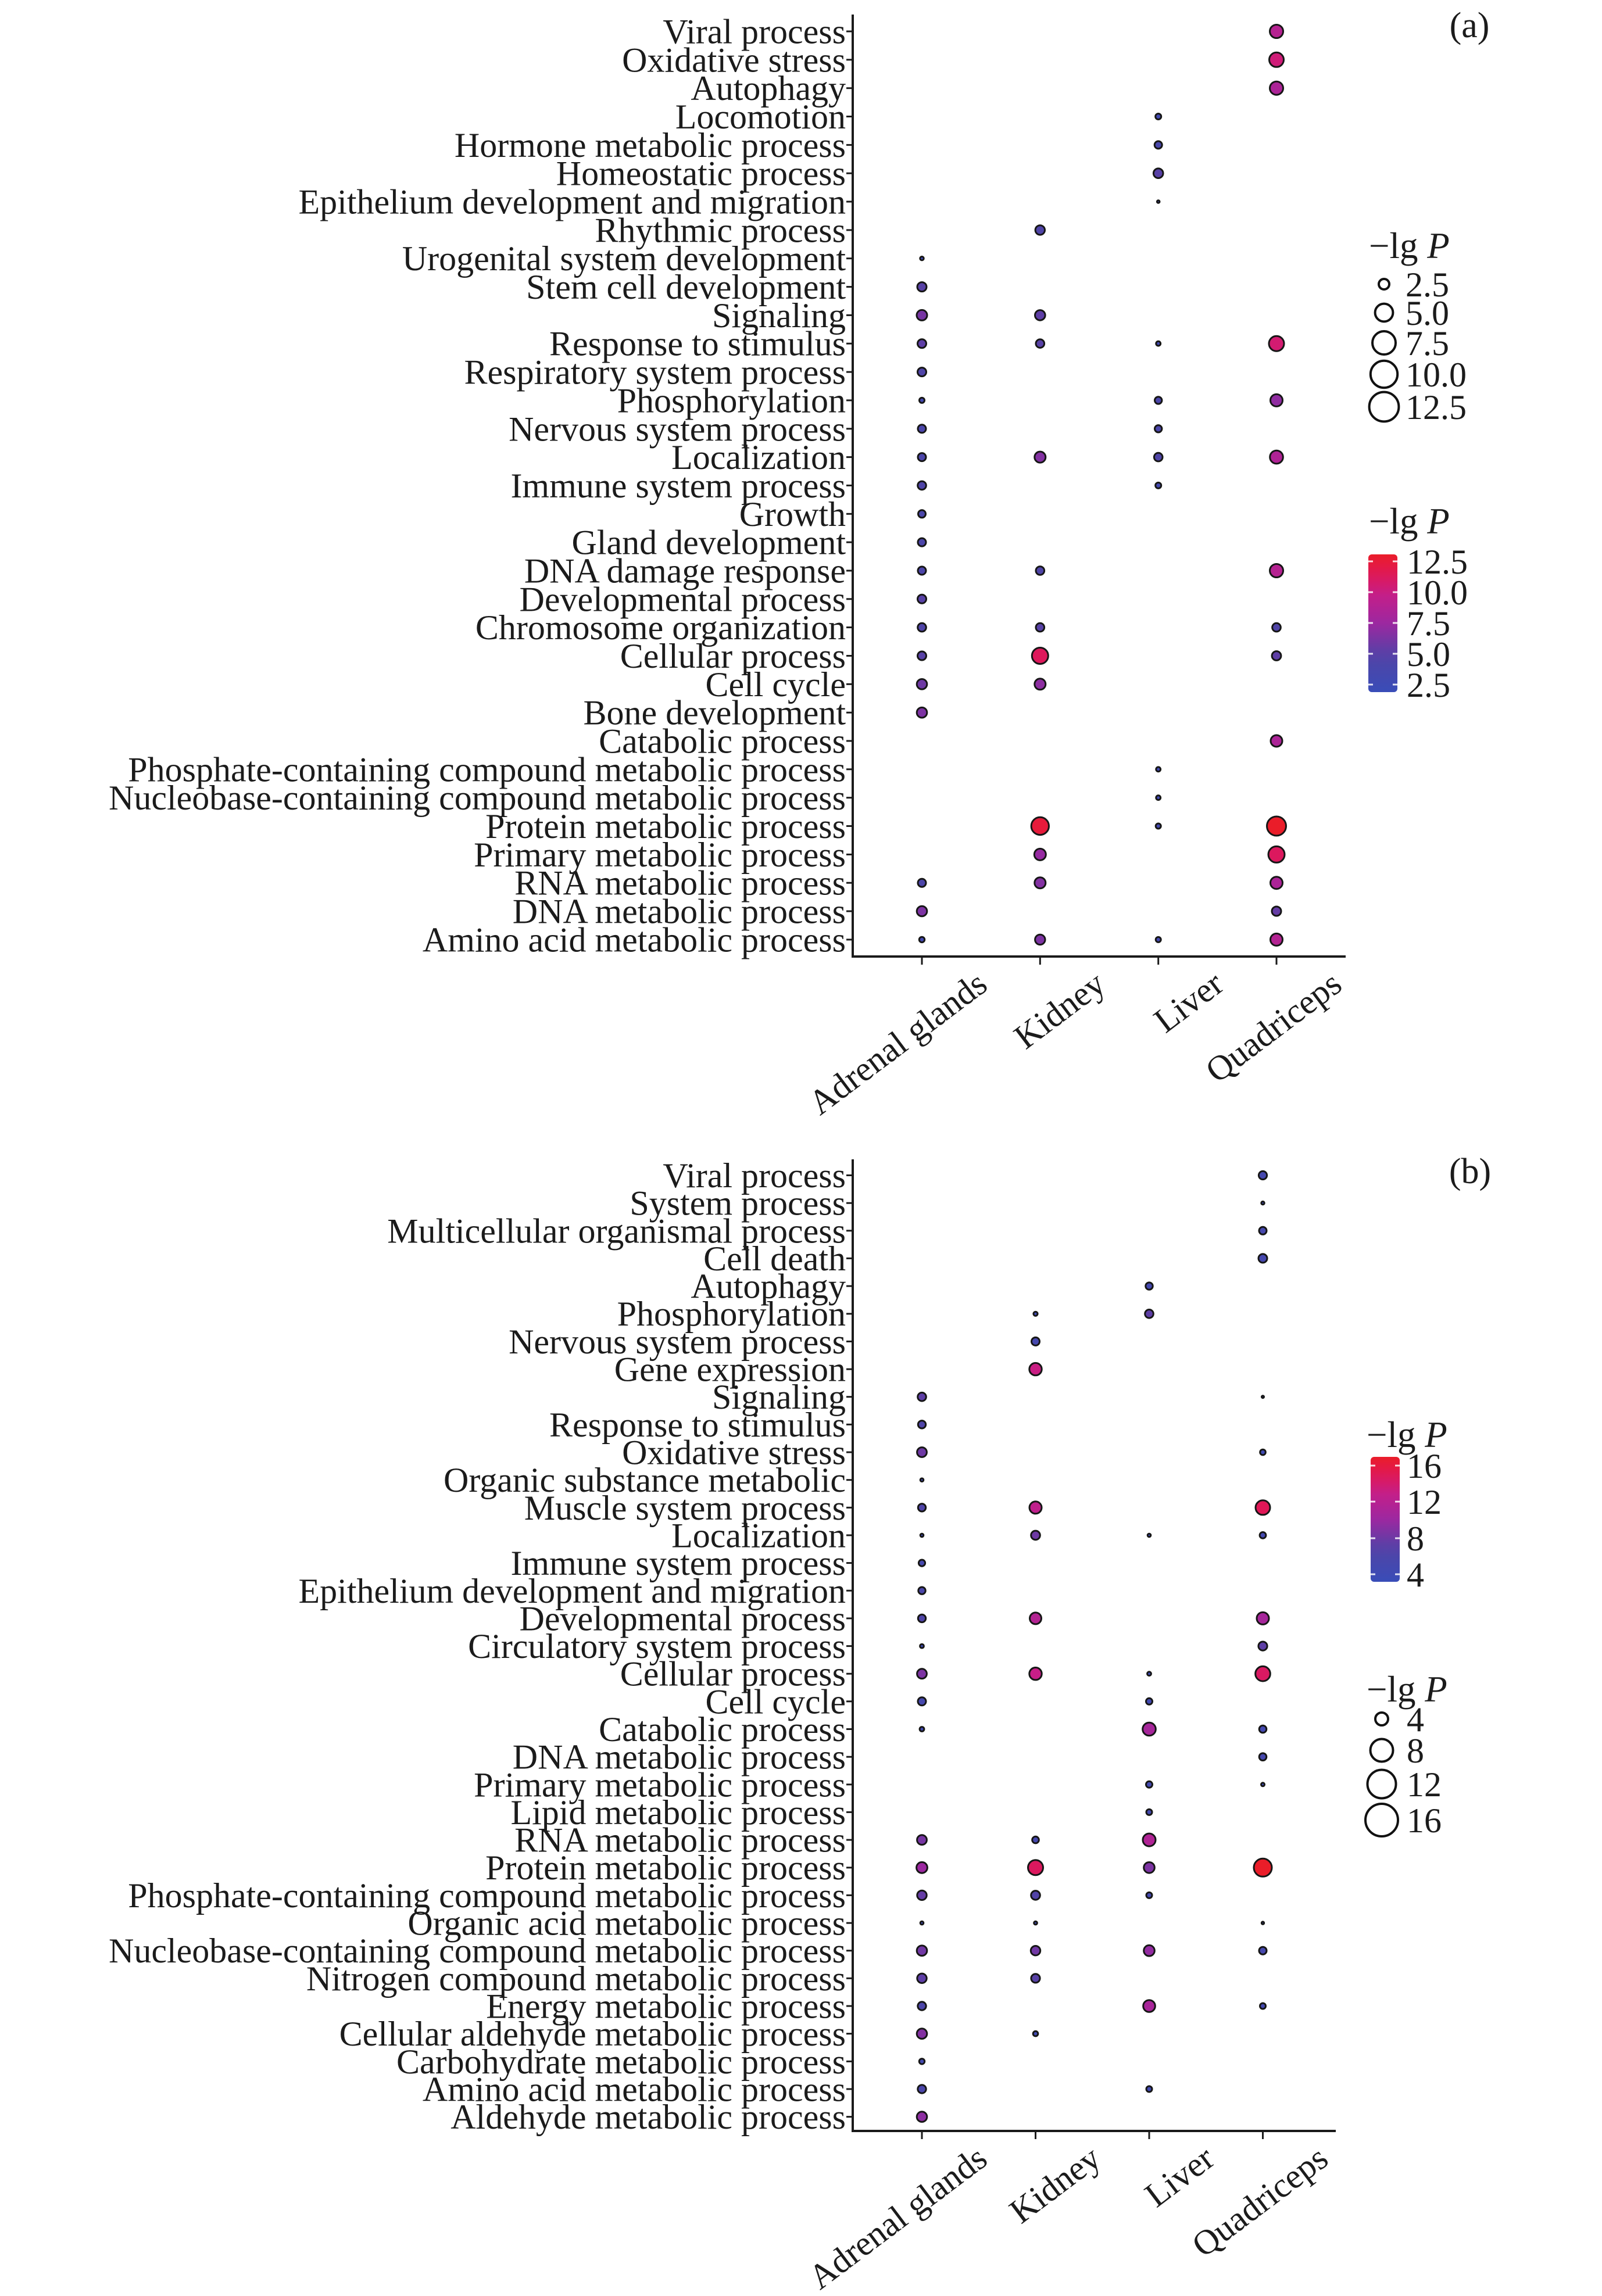  I want to click on svg-text: (b), so click(1470, 1171).